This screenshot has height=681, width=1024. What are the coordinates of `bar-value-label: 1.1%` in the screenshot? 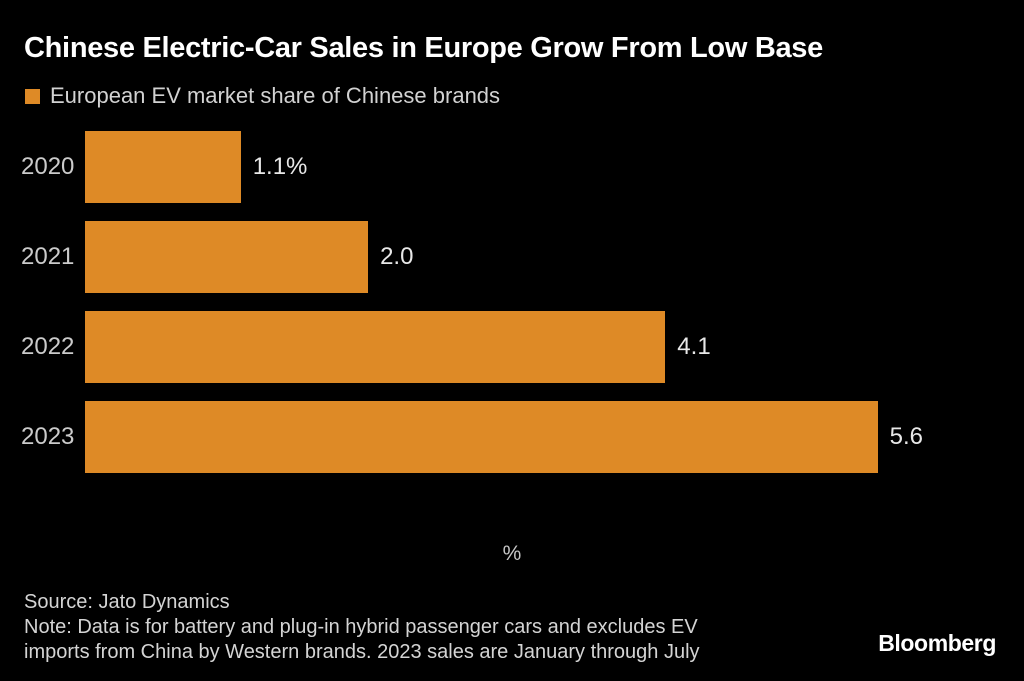 It's located at (280, 166).